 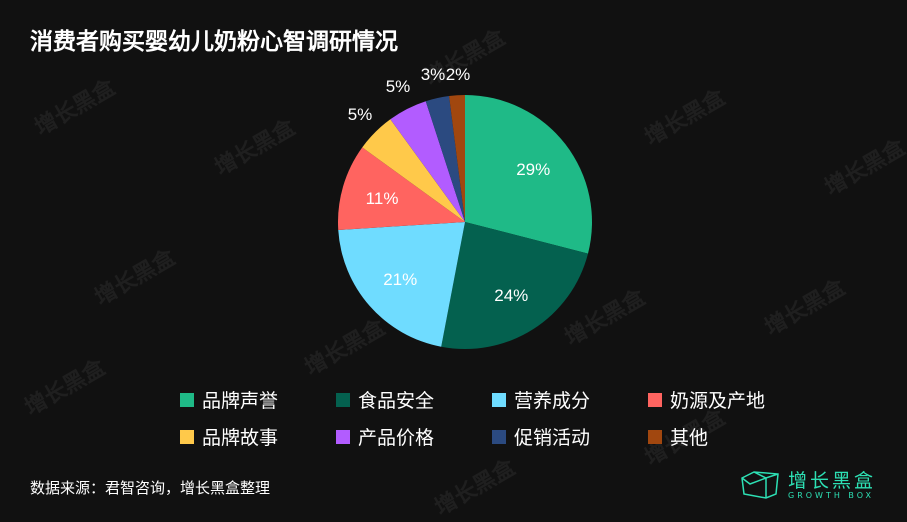 What do you see at coordinates (718, 401) in the screenshot?
I see `legend-label: 奶源及产地` at bounding box center [718, 401].